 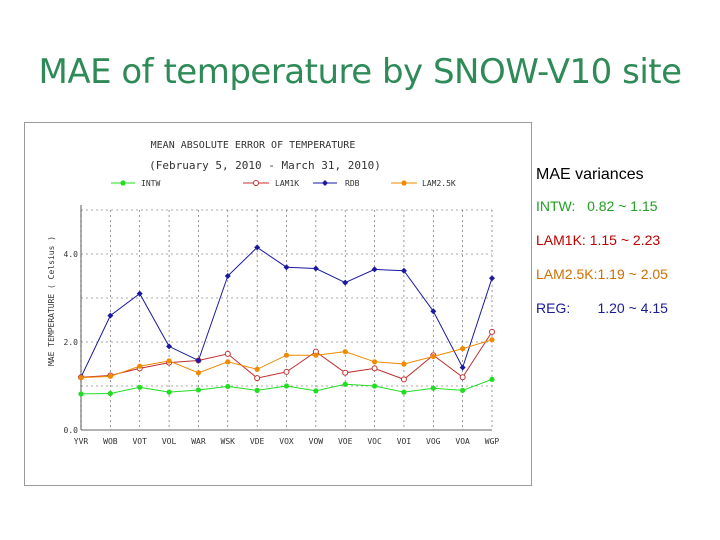 What do you see at coordinates (257, 441) in the screenshot?
I see `x-tick-label: VDE` at bounding box center [257, 441].